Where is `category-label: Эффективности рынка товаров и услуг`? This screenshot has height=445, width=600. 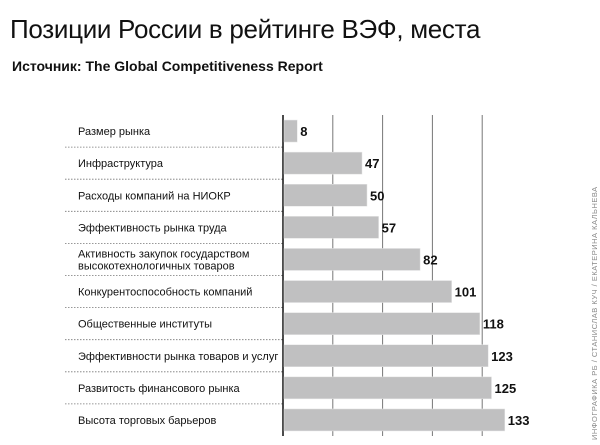 category-label: Эффективности рынка товаров и услуг is located at coordinates (178, 357).